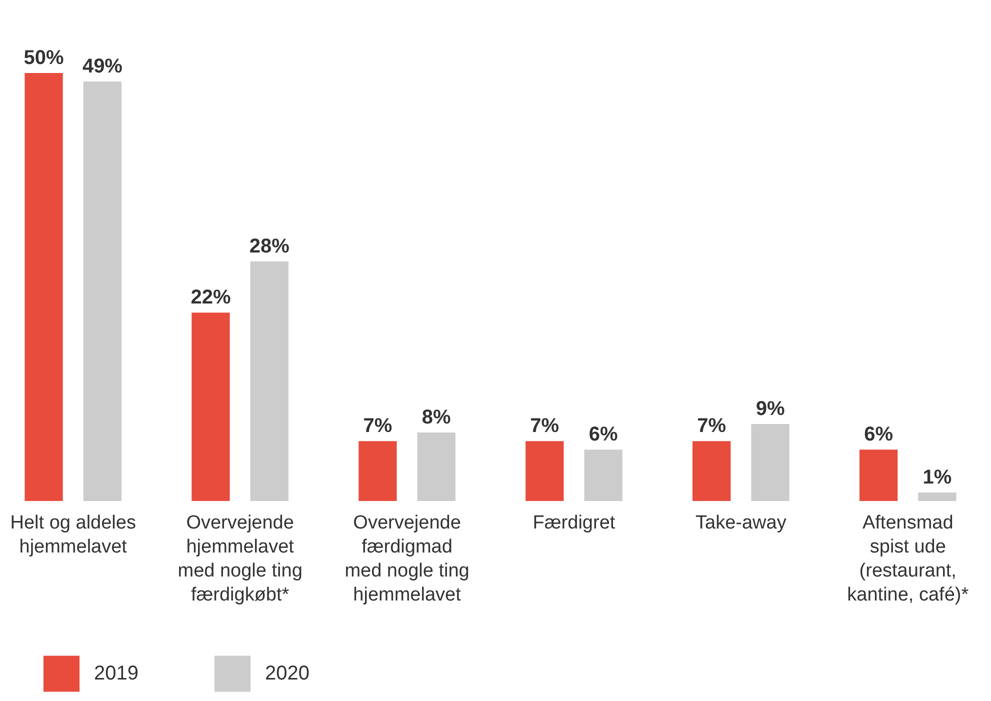  I want to click on data-label: 50%, so click(44, 58).